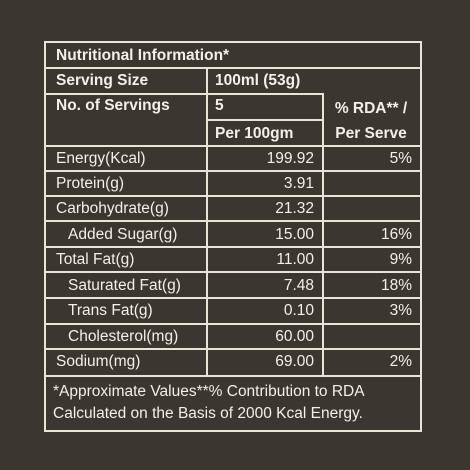  Describe the element at coordinates (219, 105) in the screenshot. I see `servings-value: 5` at that location.